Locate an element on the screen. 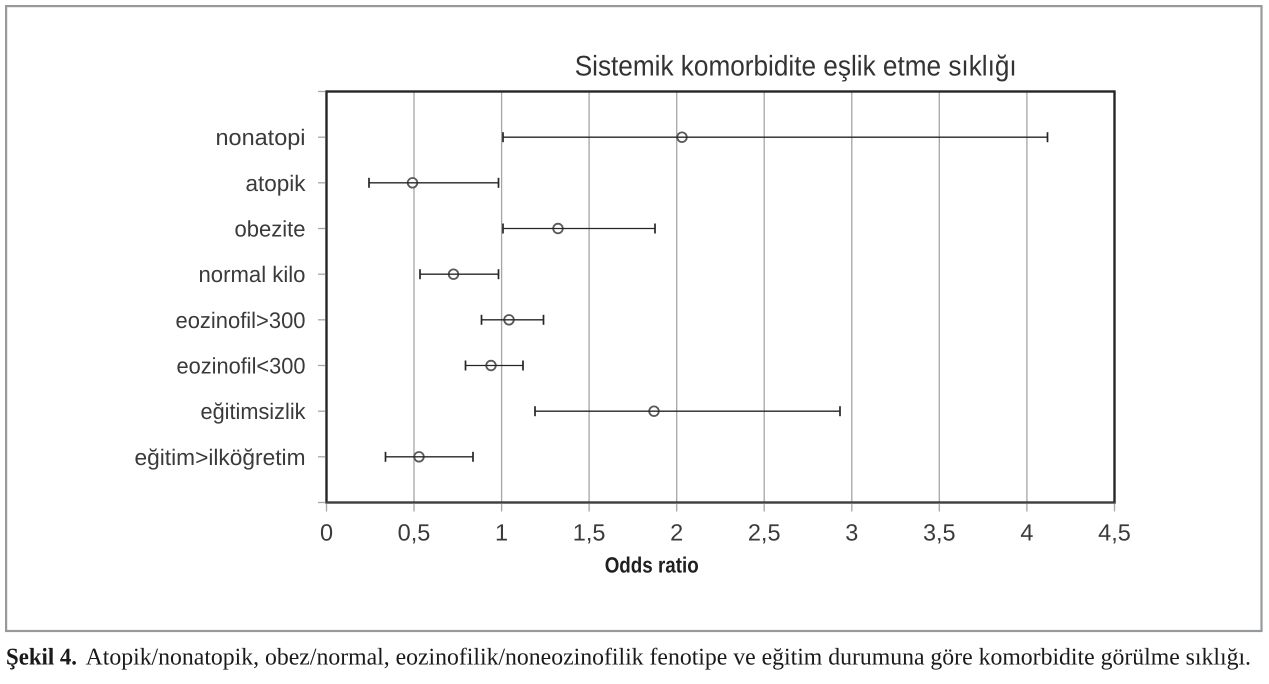 This screenshot has width=1269, height=684. svg-text: 0 is located at coordinates (326, 532).